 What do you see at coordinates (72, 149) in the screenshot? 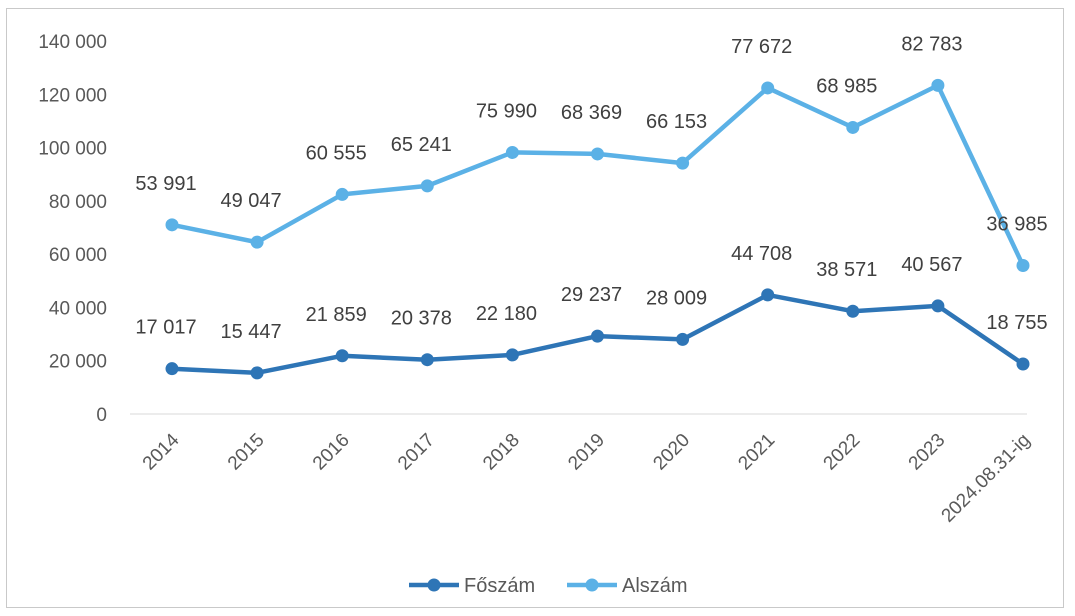
I see `y-tick-label: 100 000` at bounding box center [72, 149].